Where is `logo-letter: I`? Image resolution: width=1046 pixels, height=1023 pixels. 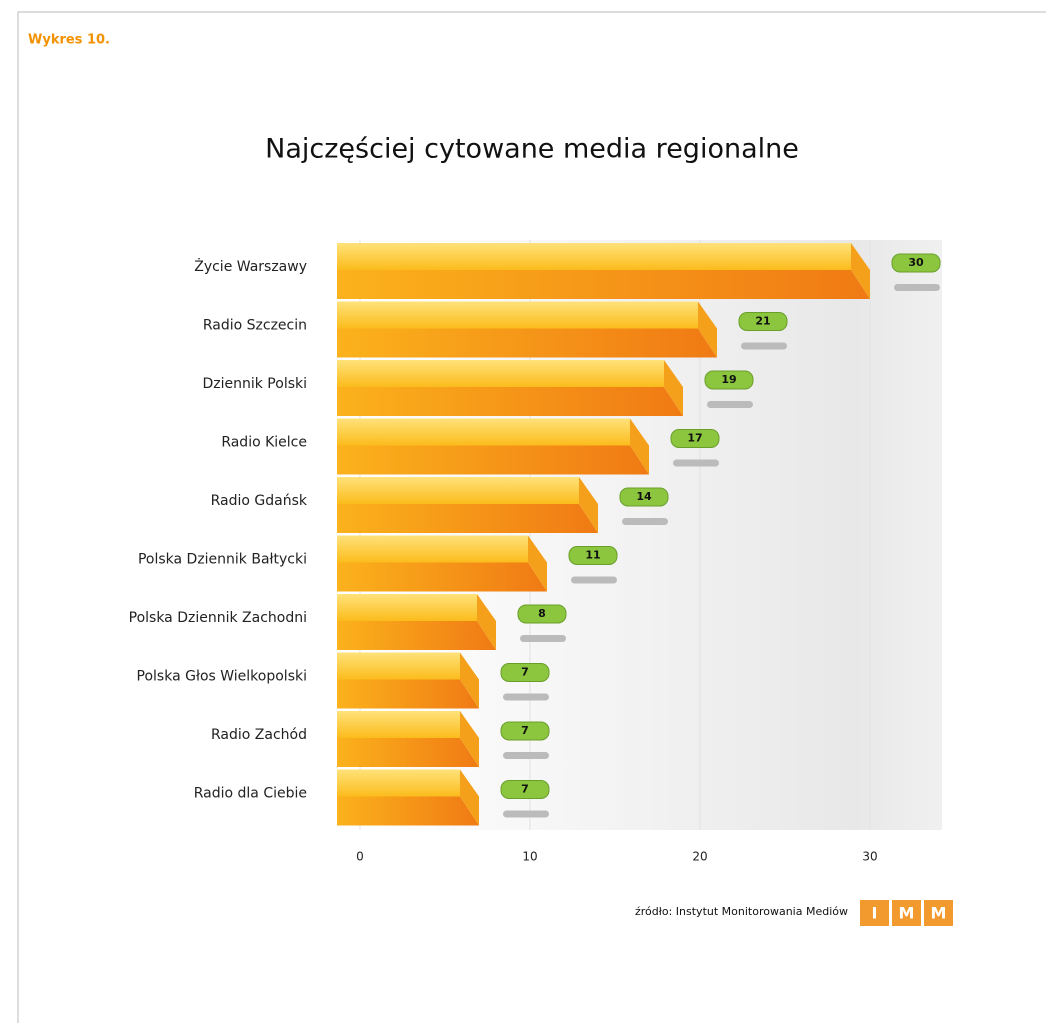 logo-letter: I is located at coordinates (875, 913).